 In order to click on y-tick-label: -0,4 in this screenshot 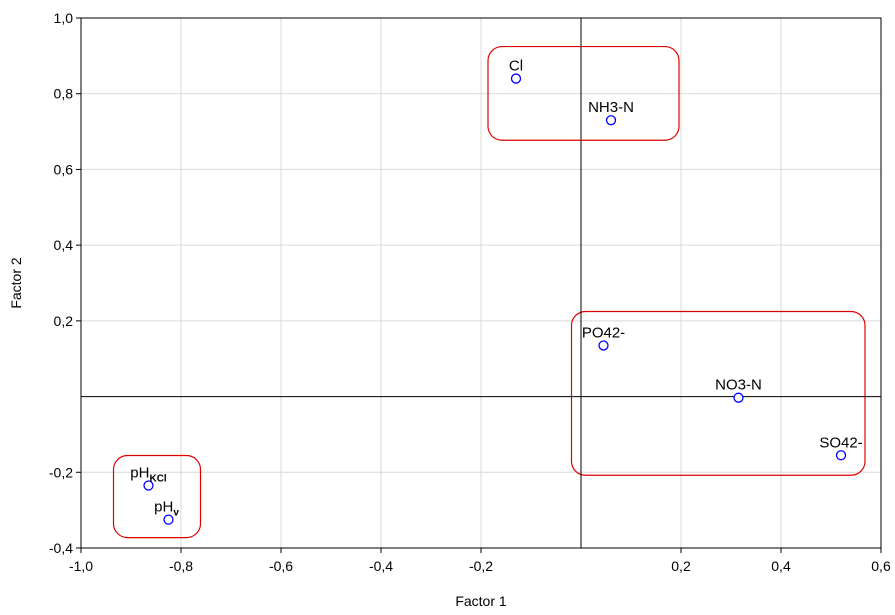, I will do `click(61, 548)`.